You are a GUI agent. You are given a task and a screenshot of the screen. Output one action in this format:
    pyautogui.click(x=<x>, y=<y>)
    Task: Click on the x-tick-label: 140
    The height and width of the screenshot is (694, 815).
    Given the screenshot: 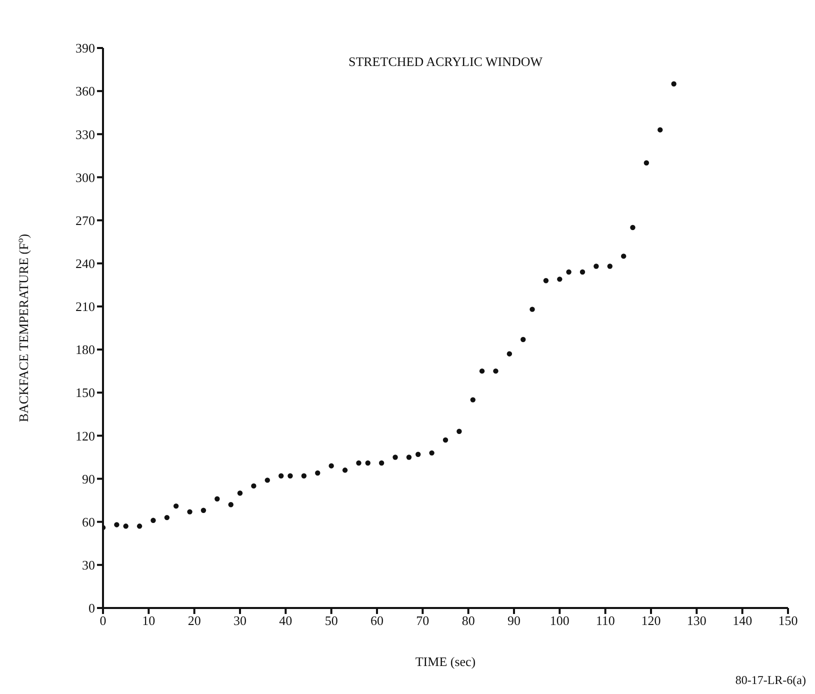 What is the action you would take?
    pyautogui.click(x=742, y=620)
    